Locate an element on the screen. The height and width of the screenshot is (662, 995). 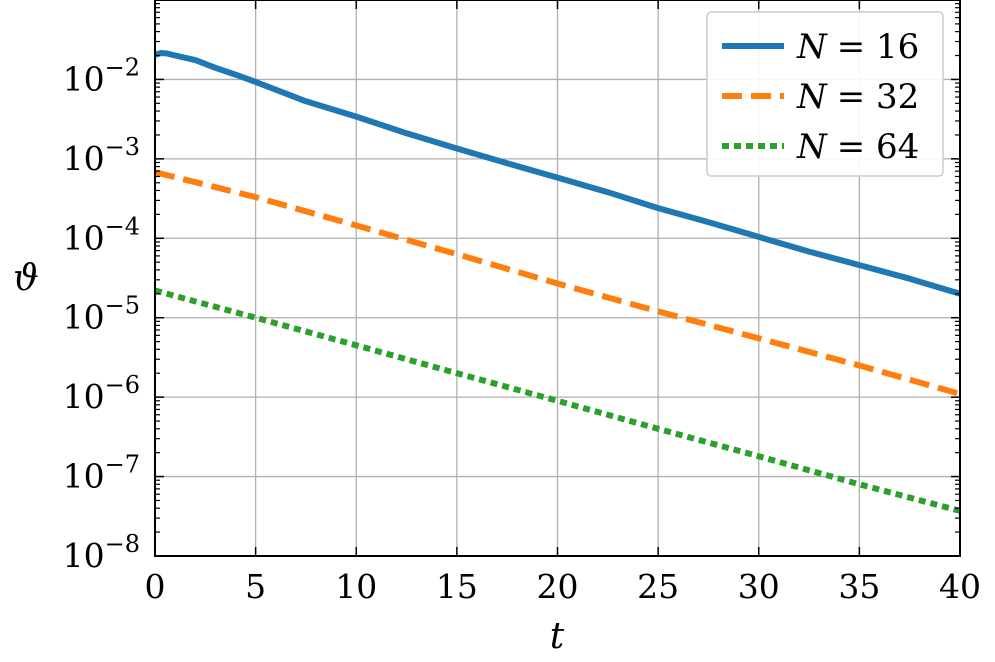
y-tick-label: 10⁻⁶ is located at coordinates (101, 393).